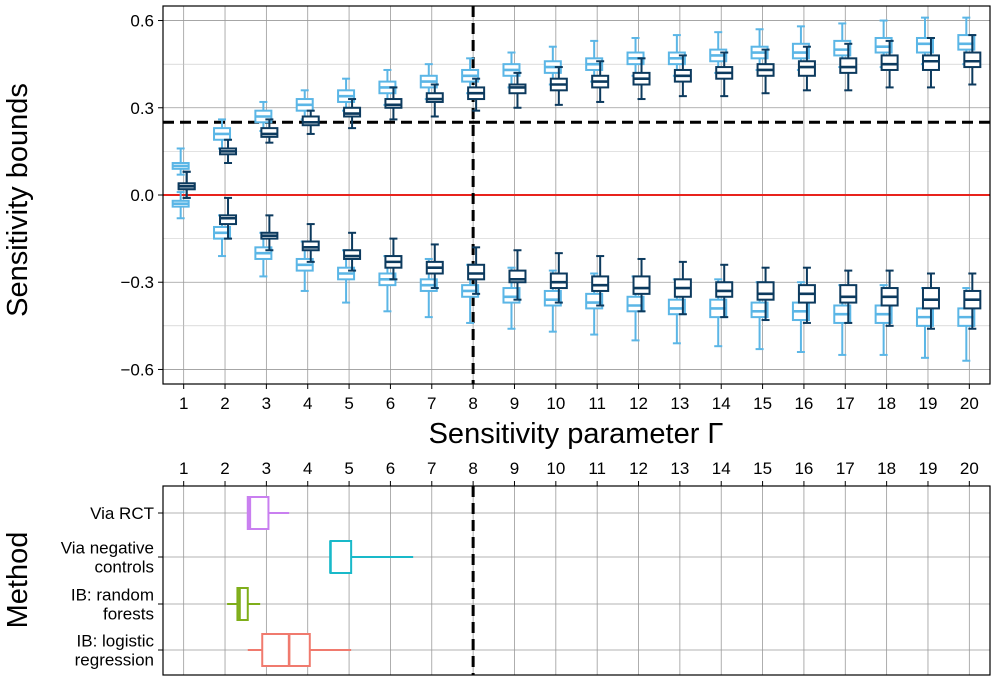  What do you see at coordinates (558, 281) in the screenshot?
I see `box-s1-g10-lower-box` at bounding box center [558, 281].